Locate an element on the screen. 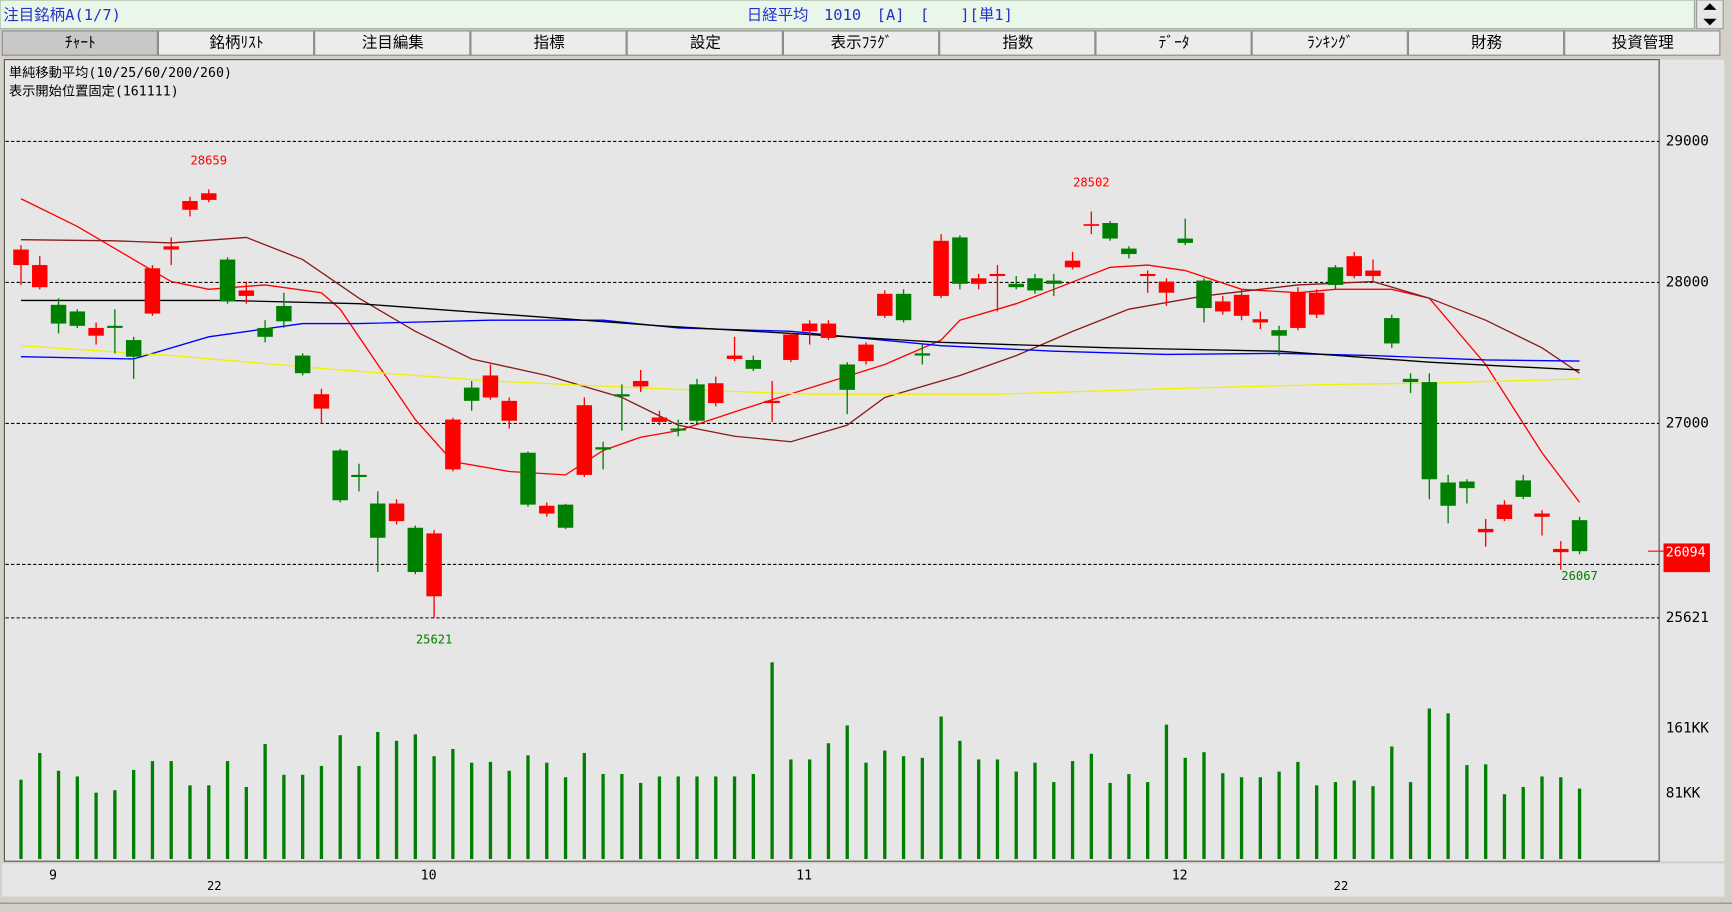  price-annotation: 28502 is located at coordinates (1091, 182).